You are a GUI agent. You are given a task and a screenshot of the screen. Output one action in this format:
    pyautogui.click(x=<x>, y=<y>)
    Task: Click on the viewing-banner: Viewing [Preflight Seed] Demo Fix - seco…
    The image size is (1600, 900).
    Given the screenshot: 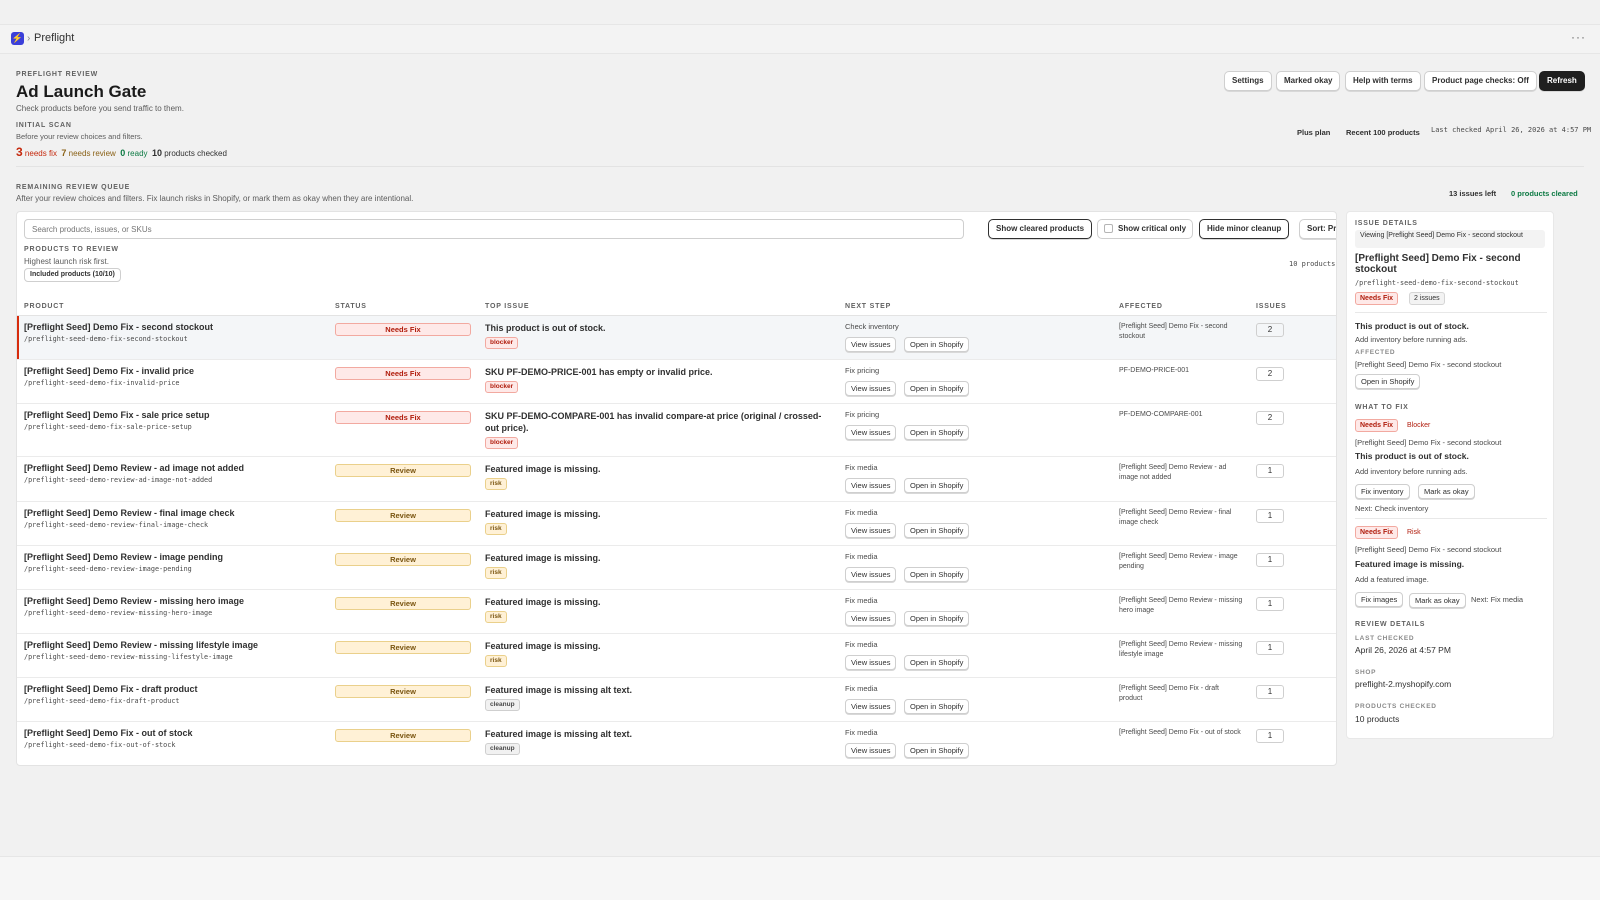 What is the action you would take?
    pyautogui.click(x=1450, y=239)
    